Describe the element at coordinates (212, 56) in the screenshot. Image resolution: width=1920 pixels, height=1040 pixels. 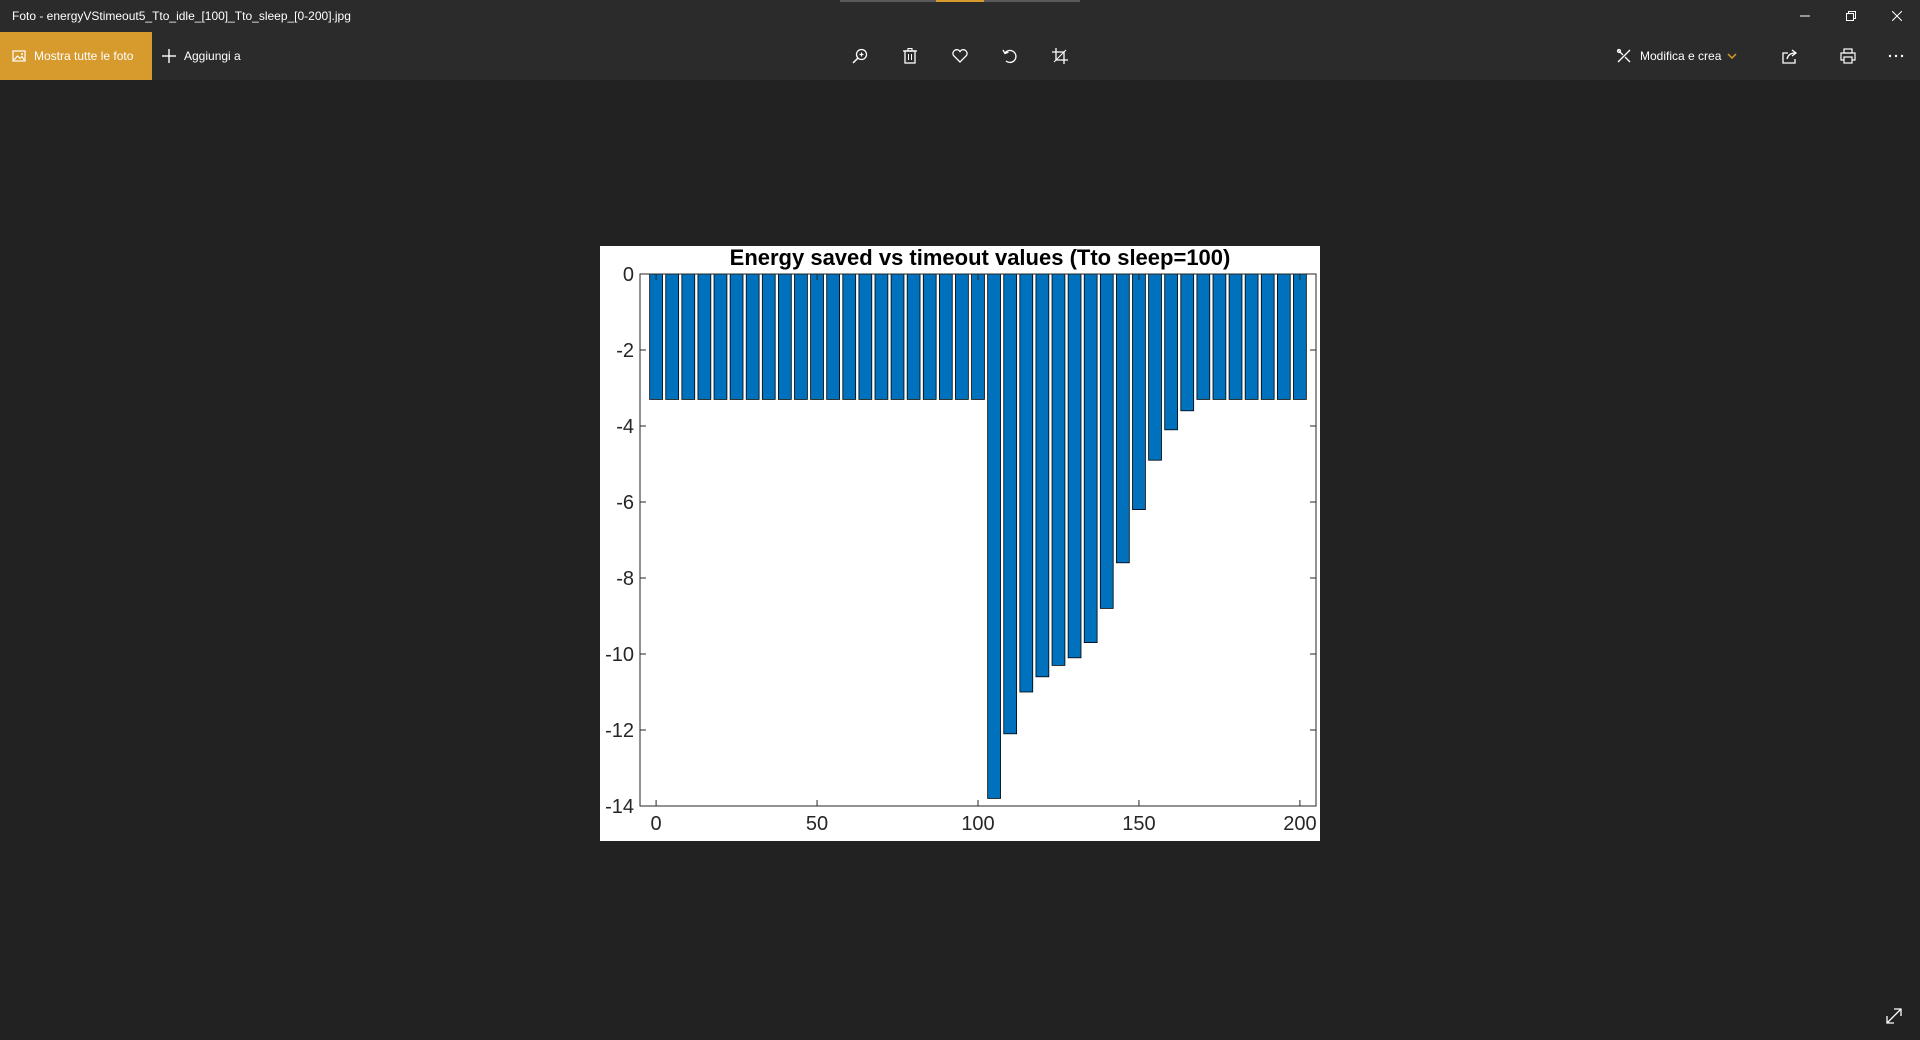
I see `add-to-label: Aggiungi a` at that location.